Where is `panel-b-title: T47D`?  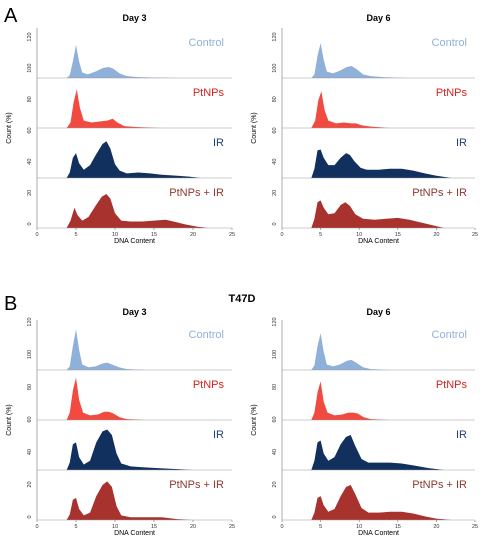
panel-b-title: T47D is located at coordinates (242, 299).